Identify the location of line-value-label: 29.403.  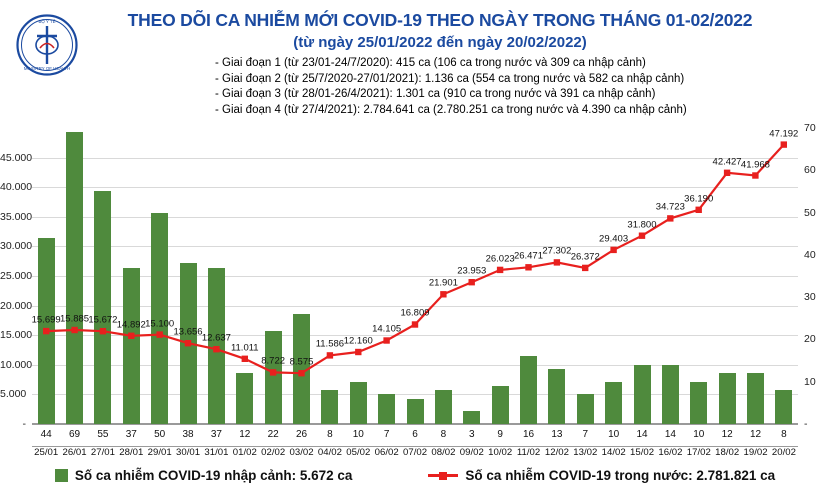
(614, 239).